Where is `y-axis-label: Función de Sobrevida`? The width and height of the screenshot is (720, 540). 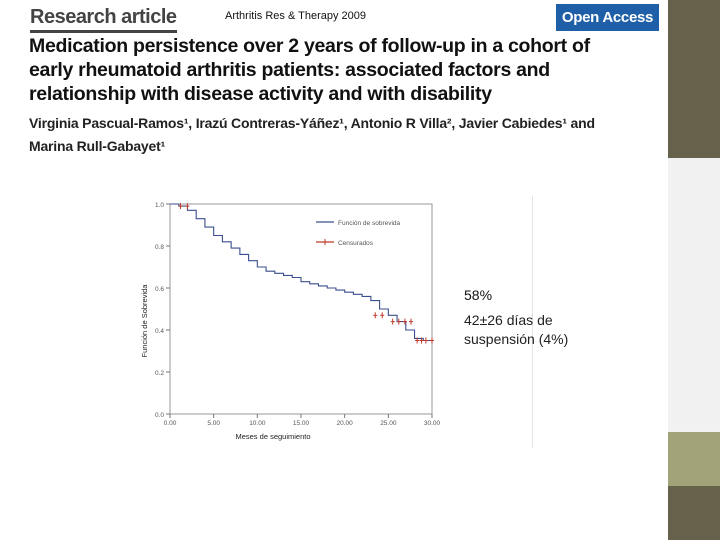
y-axis-label: Función de Sobrevida is located at coordinates (144, 321).